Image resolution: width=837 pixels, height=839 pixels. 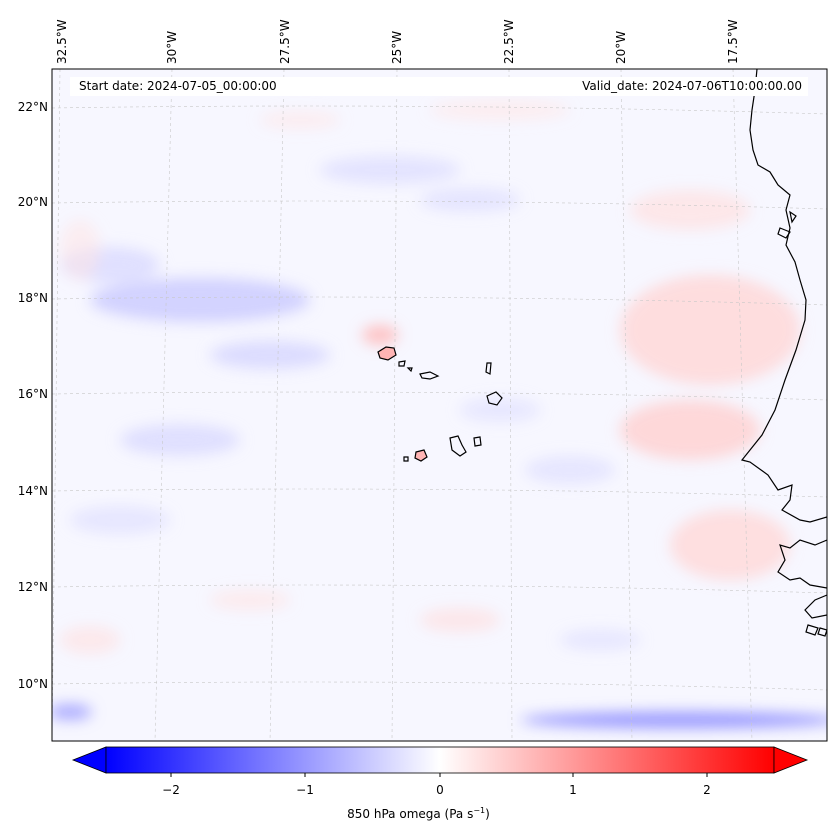 What do you see at coordinates (494, 398) in the screenshot?
I see `boa-vista-island` at bounding box center [494, 398].